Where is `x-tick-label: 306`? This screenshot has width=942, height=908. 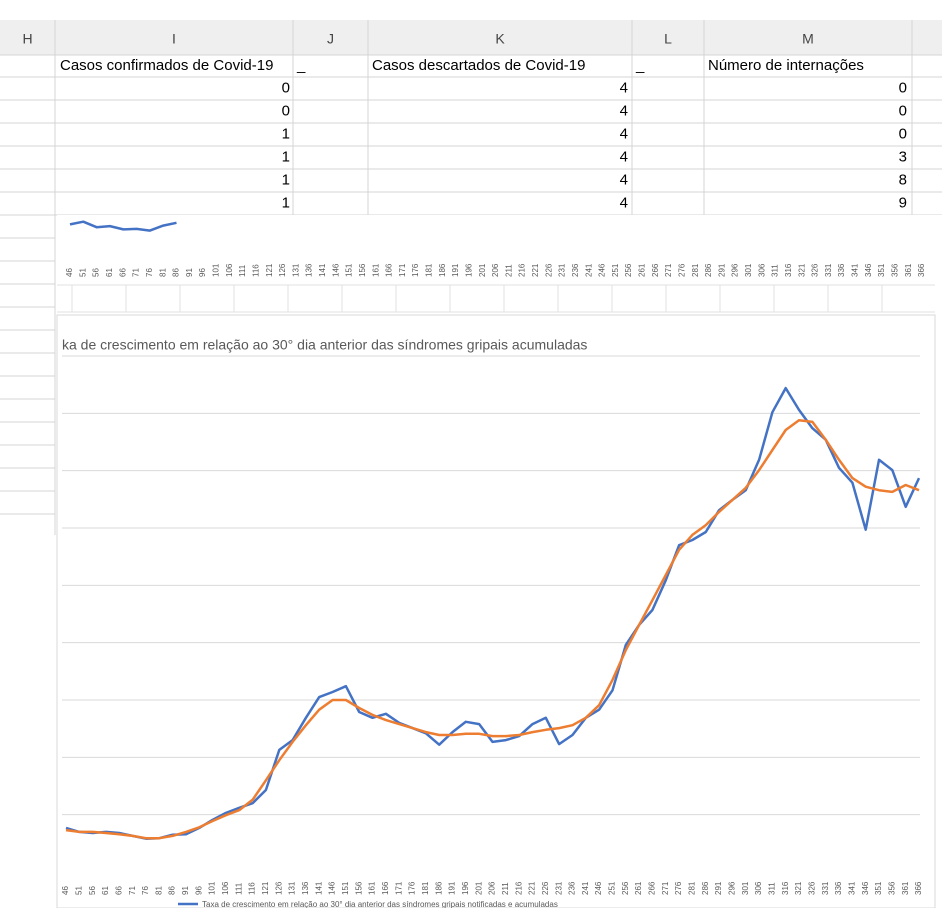
x-tick-label: 306 is located at coordinates (761, 270).